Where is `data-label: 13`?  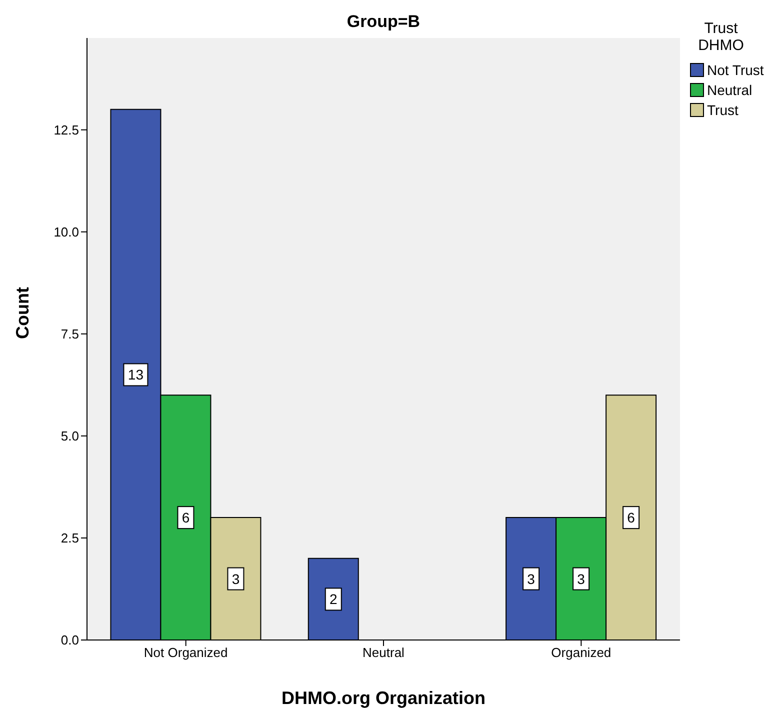 data-label: 13 is located at coordinates (136, 374).